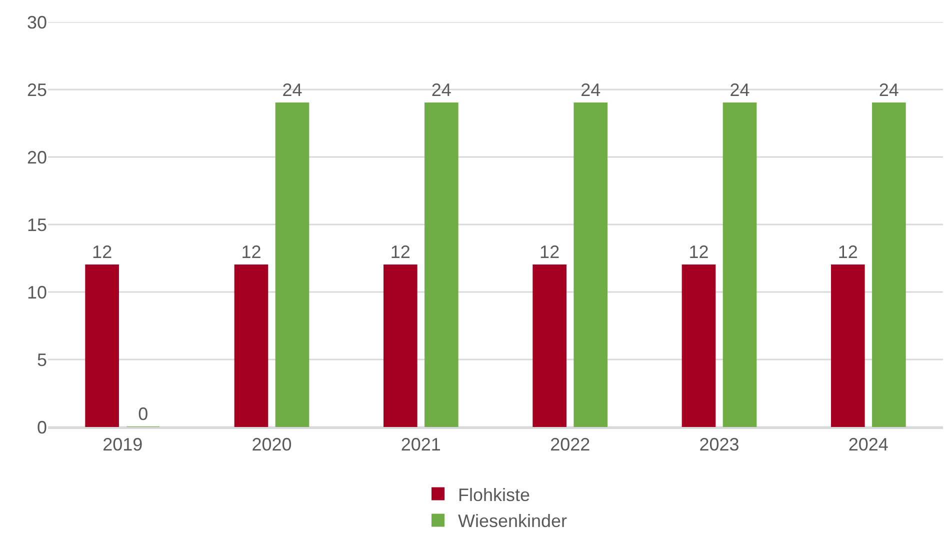 The width and height of the screenshot is (945, 549). What do you see at coordinates (719, 444) in the screenshot?
I see `x-tick-label: 2023` at bounding box center [719, 444].